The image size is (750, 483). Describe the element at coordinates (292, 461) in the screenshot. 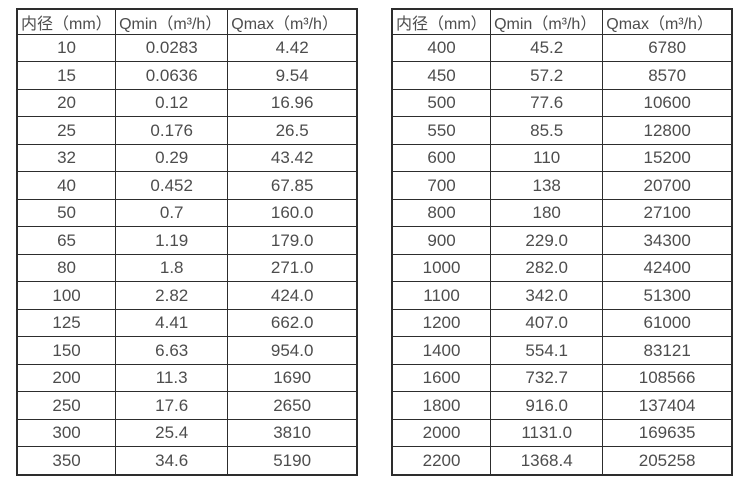

I see `table-cell: 5190` at that location.